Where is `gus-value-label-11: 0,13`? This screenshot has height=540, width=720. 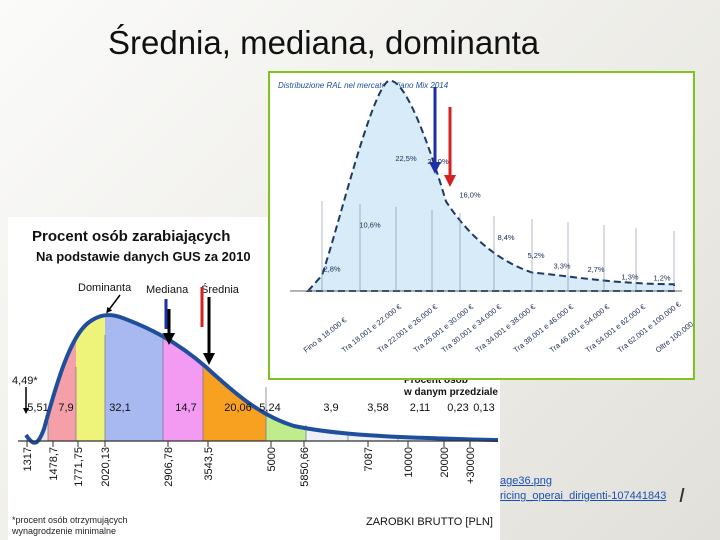 gus-value-label-11: 0,13 is located at coordinates (483, 408).